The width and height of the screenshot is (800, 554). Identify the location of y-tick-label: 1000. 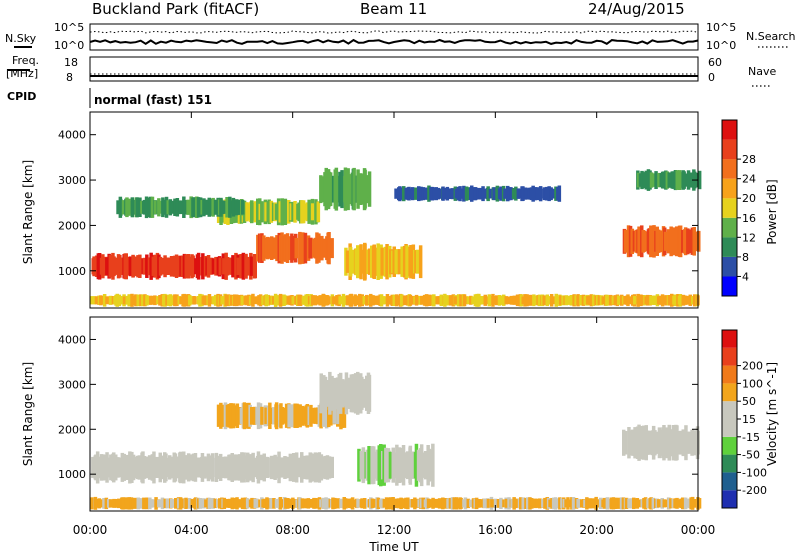
(72, 474).